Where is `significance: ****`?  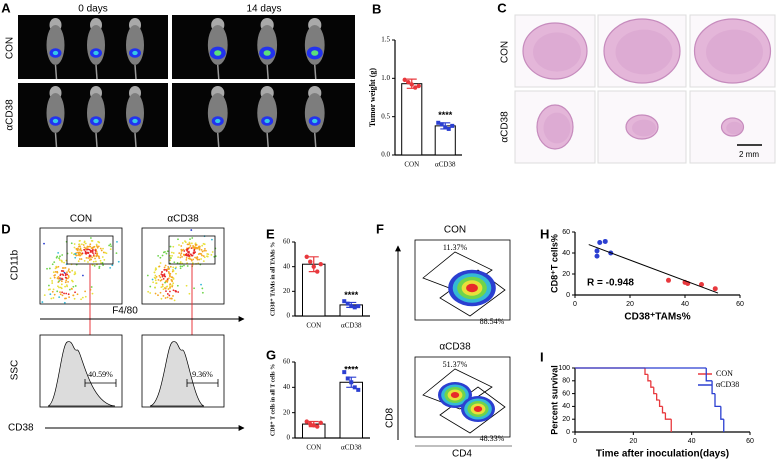 significance: **** is located at coordinates (351, 370).